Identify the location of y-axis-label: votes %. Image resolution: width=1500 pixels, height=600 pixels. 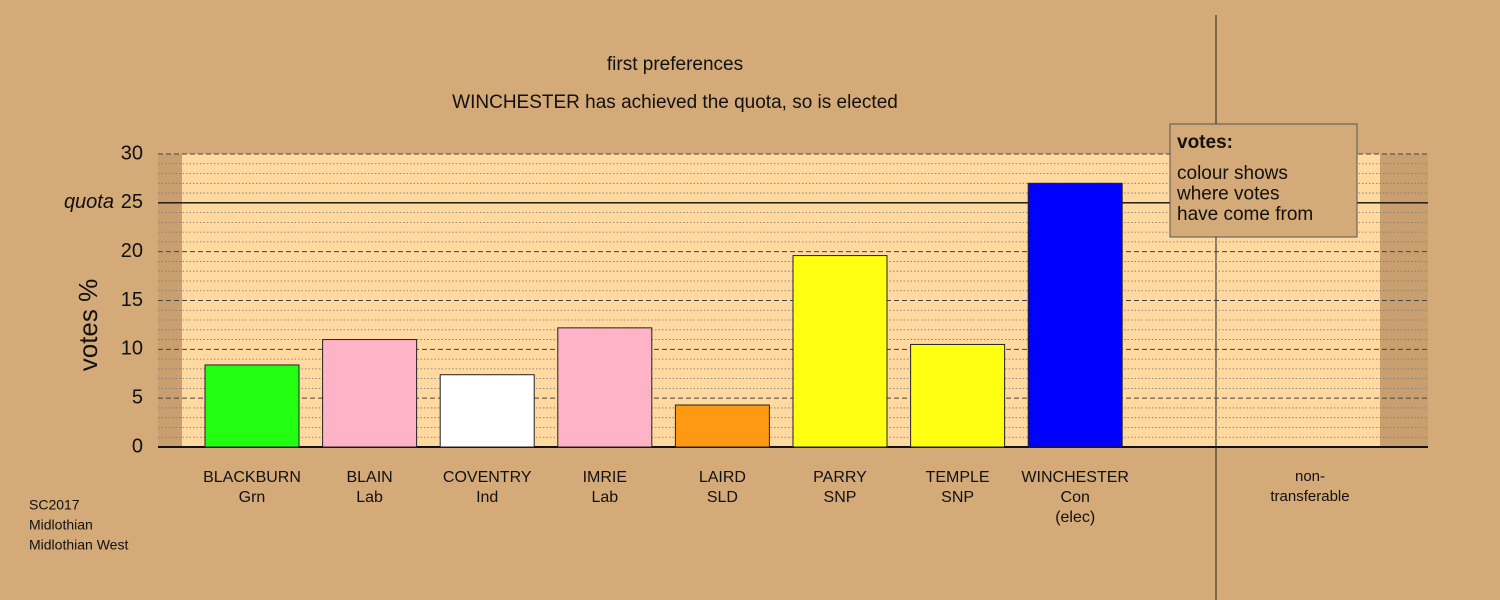
(88, 325).